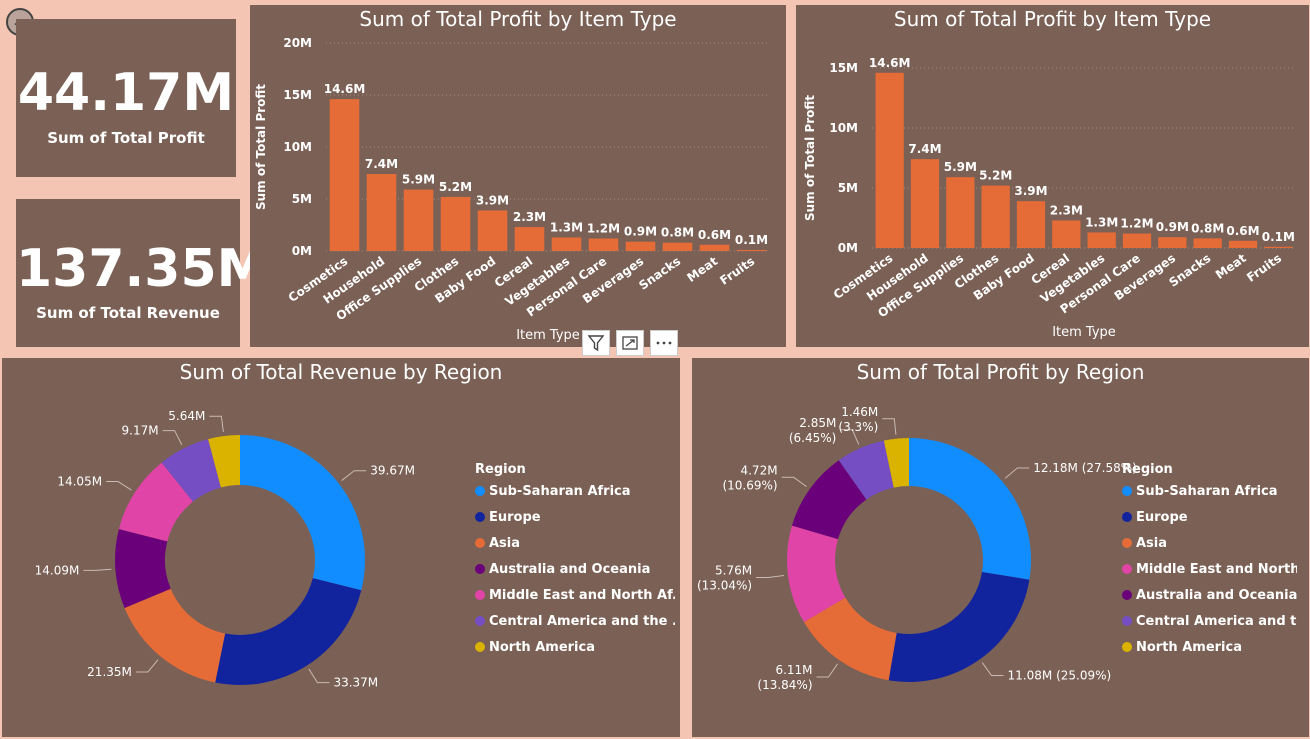 The height and width of the screenshot is (739, 1310). What do you see at coordinates (140, 431) in the screenshot?
I see `data-label: 9.17M` at bounding box center [140, 431].